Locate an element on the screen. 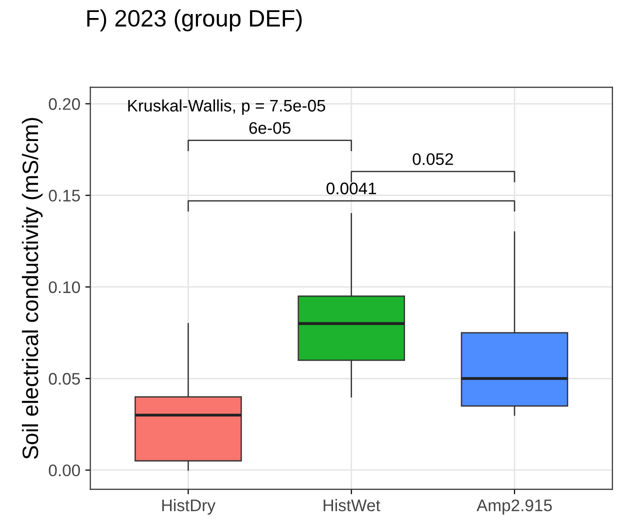  y-tick-label: 0.00 is located at coordinates (64, 470).